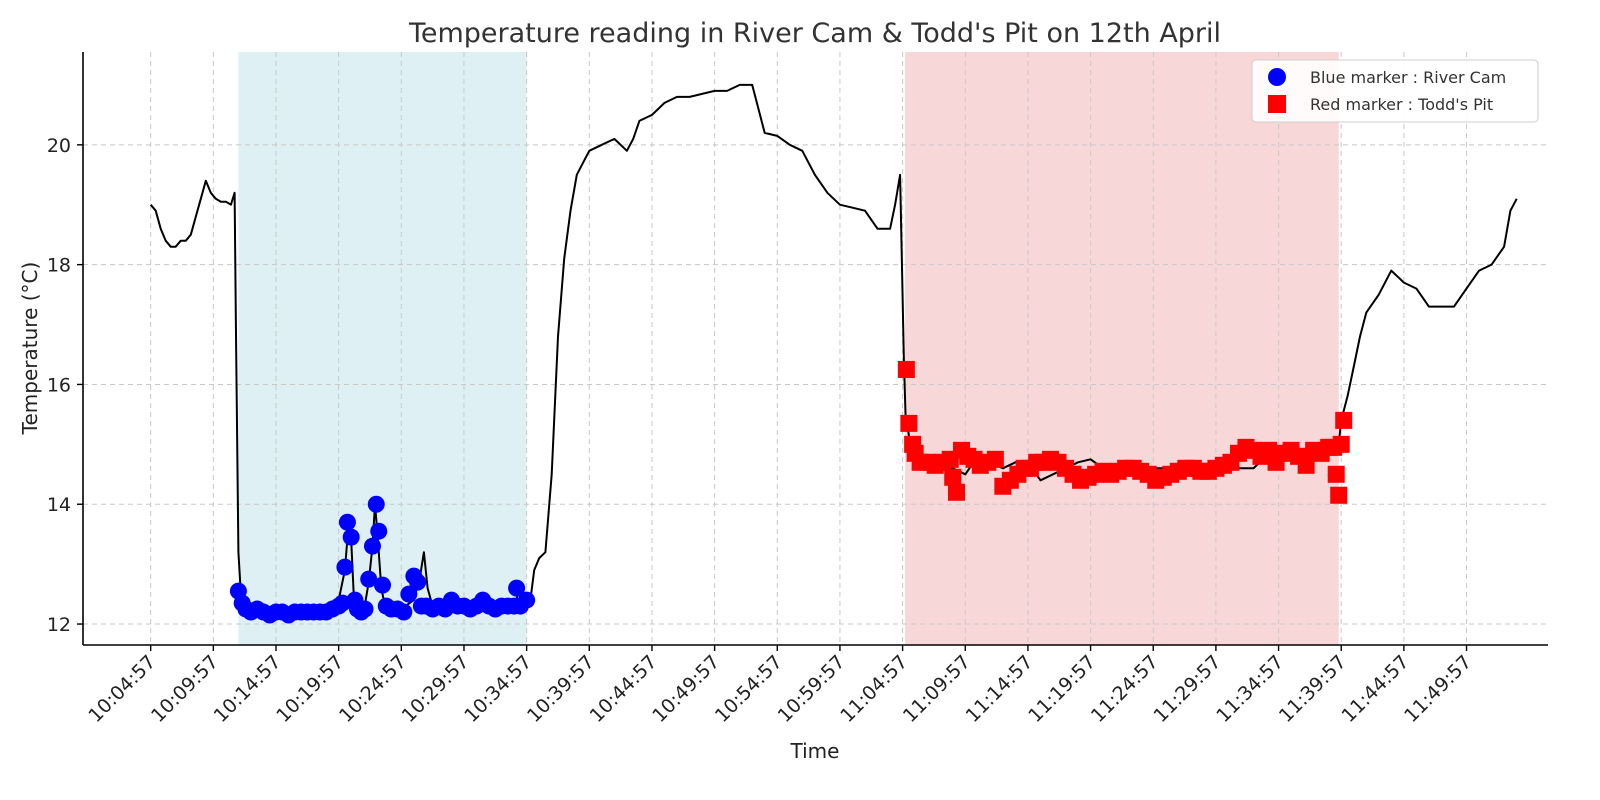  Describe the element at coordinates (59, 146) in the screenshot. I see `y-tick-label: 20` at that location.